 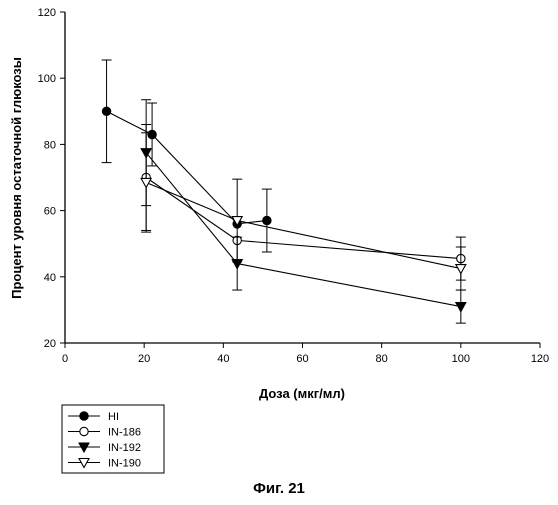 What do you see at coordinates (382, 359) in the screenshot?
I see `x-tick-label: 80` at bounding box center [382, 359].